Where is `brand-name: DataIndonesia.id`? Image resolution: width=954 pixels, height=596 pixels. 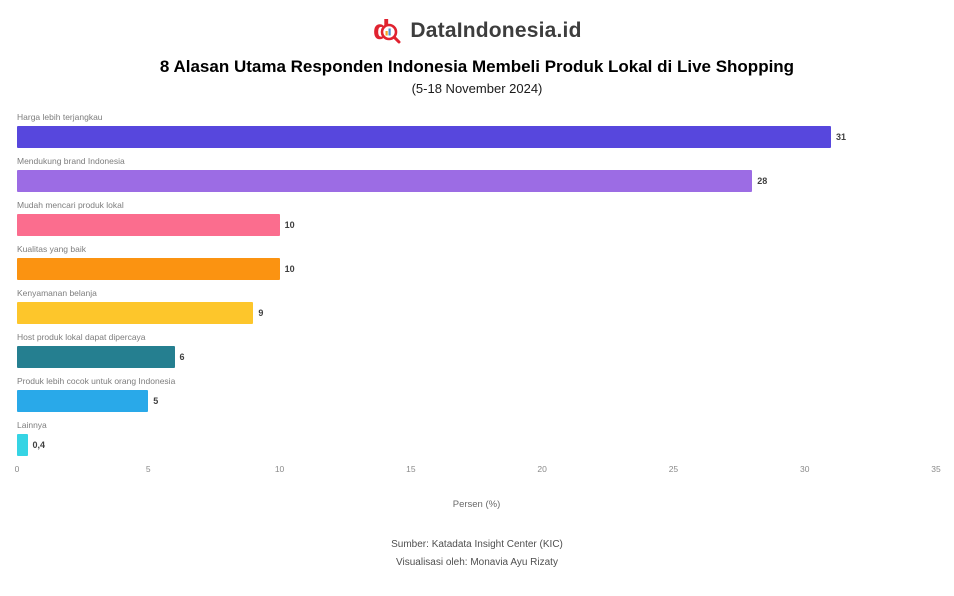
brand-name: DataIndonesia.id is located at coordinates (496, 30).